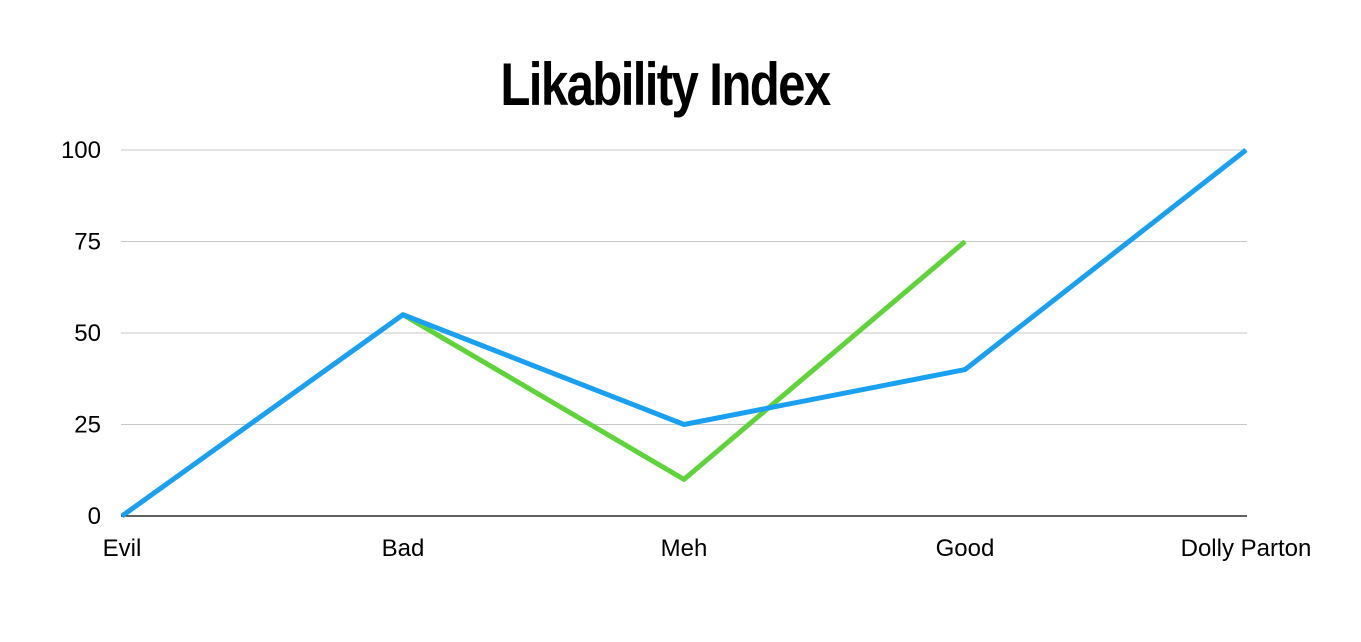  I want to click on x-tick-label: Bad, so click(403, 548).